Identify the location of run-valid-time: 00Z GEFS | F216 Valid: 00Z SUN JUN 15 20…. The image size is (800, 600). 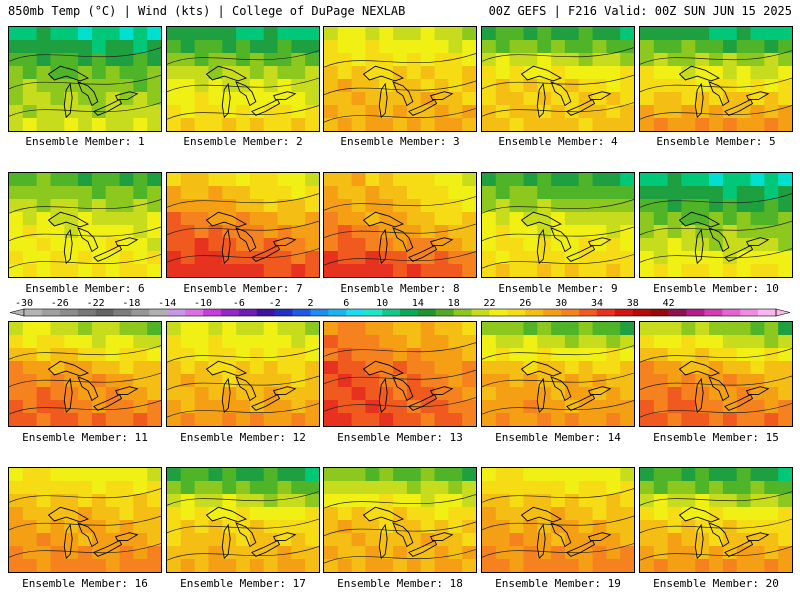
(640, 11).